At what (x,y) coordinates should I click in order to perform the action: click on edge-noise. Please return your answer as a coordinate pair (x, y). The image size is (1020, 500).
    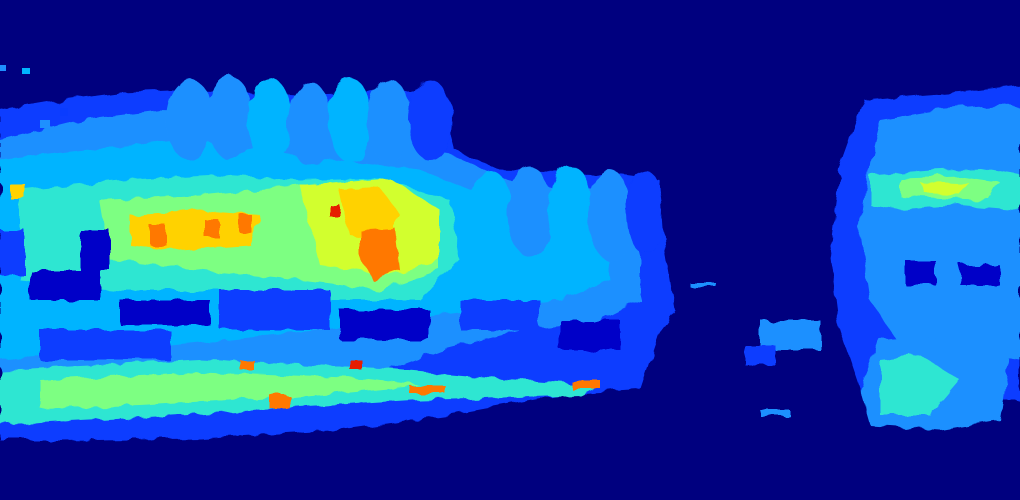
    Looking at the image, I should click on (34, 96).